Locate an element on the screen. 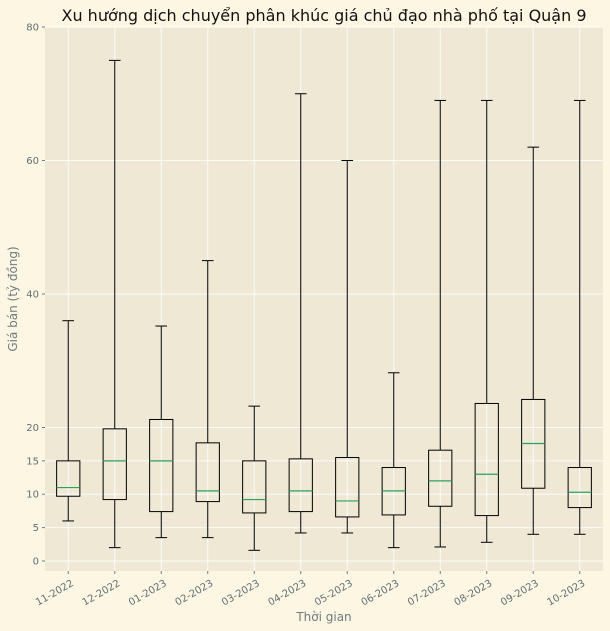 The width and height of the screenshot is (610, 631). box-11-2022 is located at coordinates (68, 421).